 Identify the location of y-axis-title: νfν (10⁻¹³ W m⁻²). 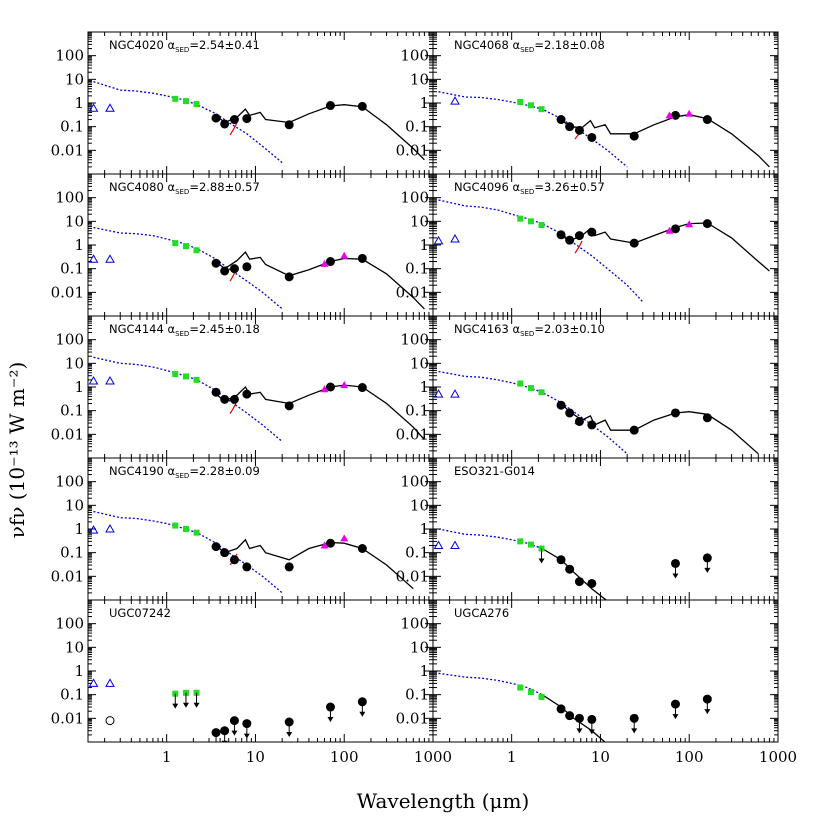
(17, 450).